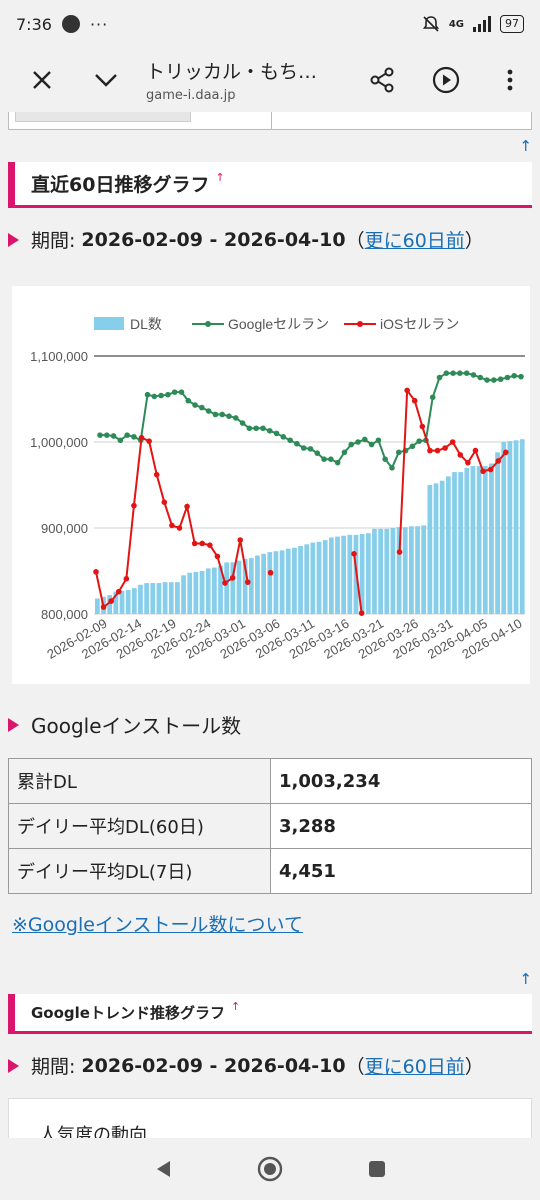  Describe the element at coordinates (64, 614) in the screenshot. I see `y-tick-label: 800,000` at that location.